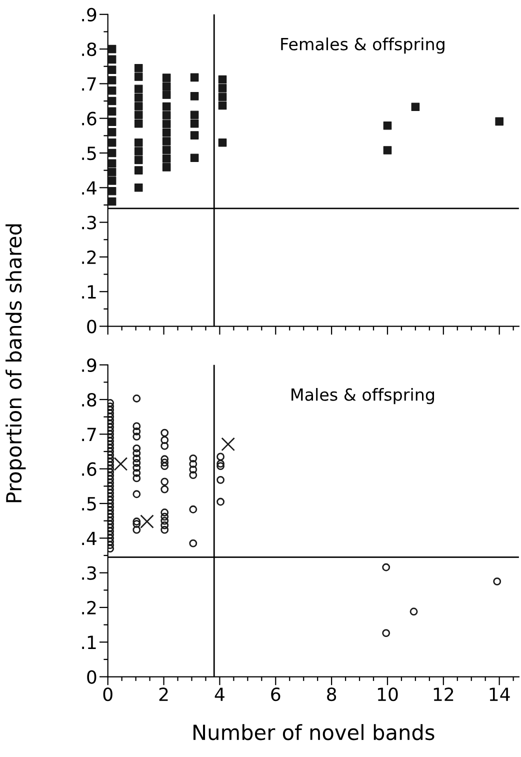  What do you see at coordinates (219, 694) in the screenshot?
I see `x-tick-label: 4` at bounding box center [219, 694].